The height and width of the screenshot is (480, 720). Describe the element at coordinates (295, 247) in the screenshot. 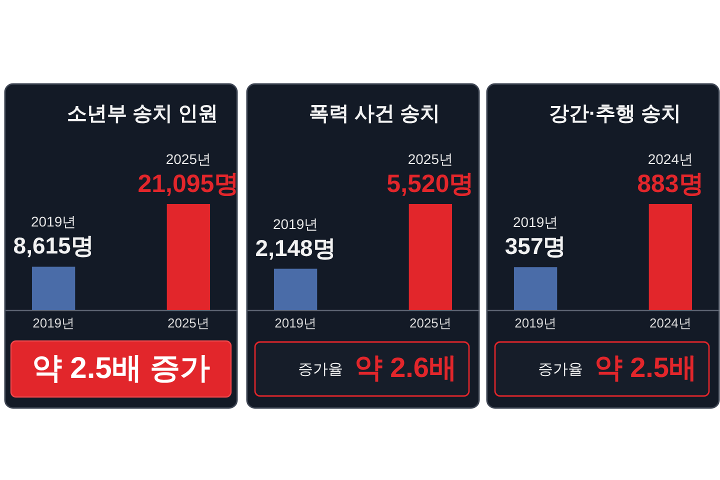

I see `data-label: 2,148명` at that location.